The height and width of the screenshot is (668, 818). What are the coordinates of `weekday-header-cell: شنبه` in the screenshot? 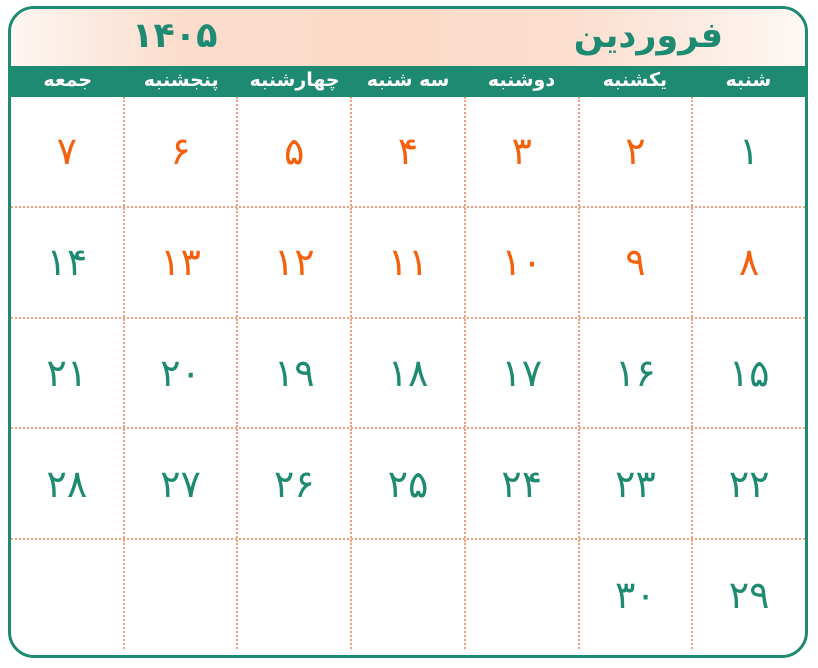 It's located at (748, 80).